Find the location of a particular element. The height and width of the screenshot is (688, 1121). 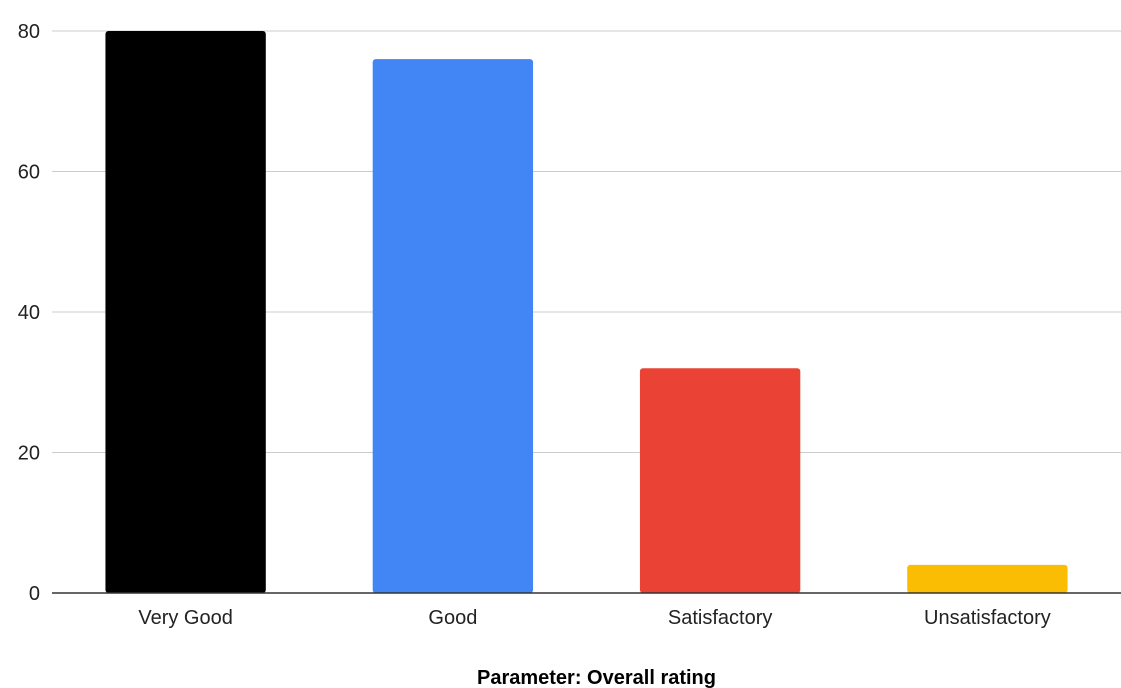

x-tick-label: Satisfactory is located at coordinates (720, 618).